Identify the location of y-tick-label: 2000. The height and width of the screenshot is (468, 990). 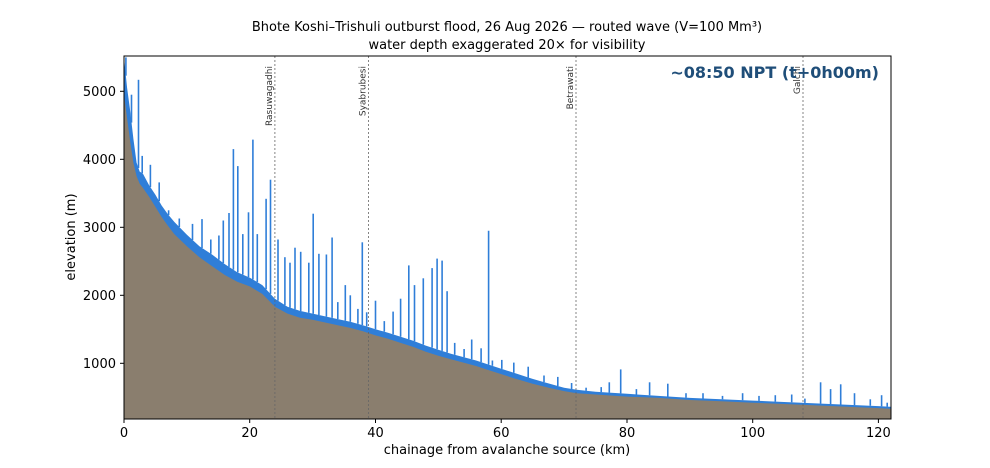
(99, 296).